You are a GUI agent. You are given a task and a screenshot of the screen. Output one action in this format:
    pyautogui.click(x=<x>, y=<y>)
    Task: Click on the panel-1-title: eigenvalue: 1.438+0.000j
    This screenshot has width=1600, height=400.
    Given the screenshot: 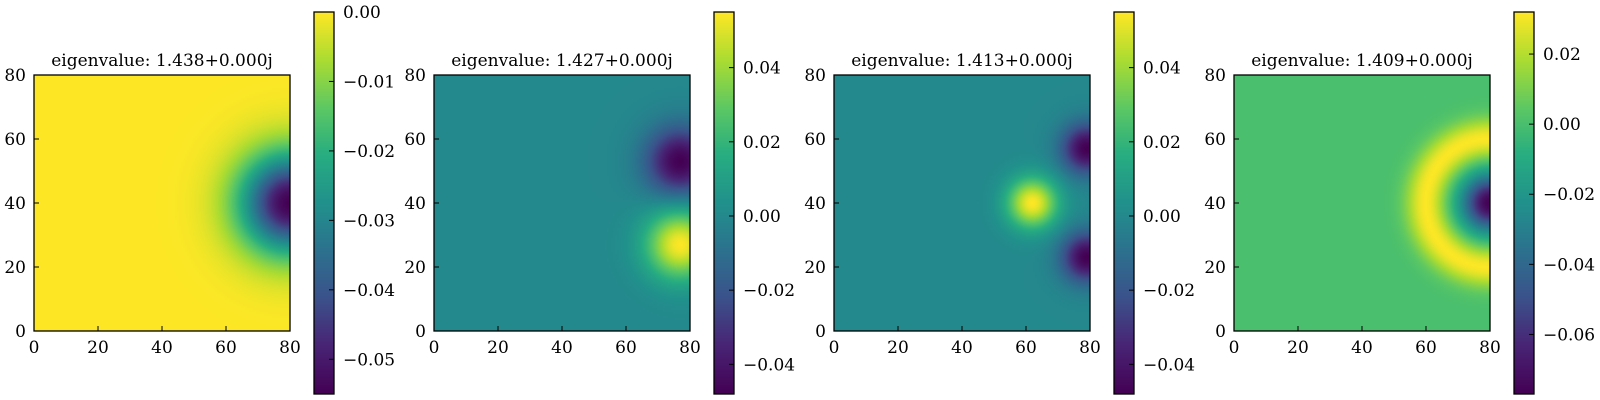 What is the action you would take?
    pyautogui.click(x=162, y=61)
    